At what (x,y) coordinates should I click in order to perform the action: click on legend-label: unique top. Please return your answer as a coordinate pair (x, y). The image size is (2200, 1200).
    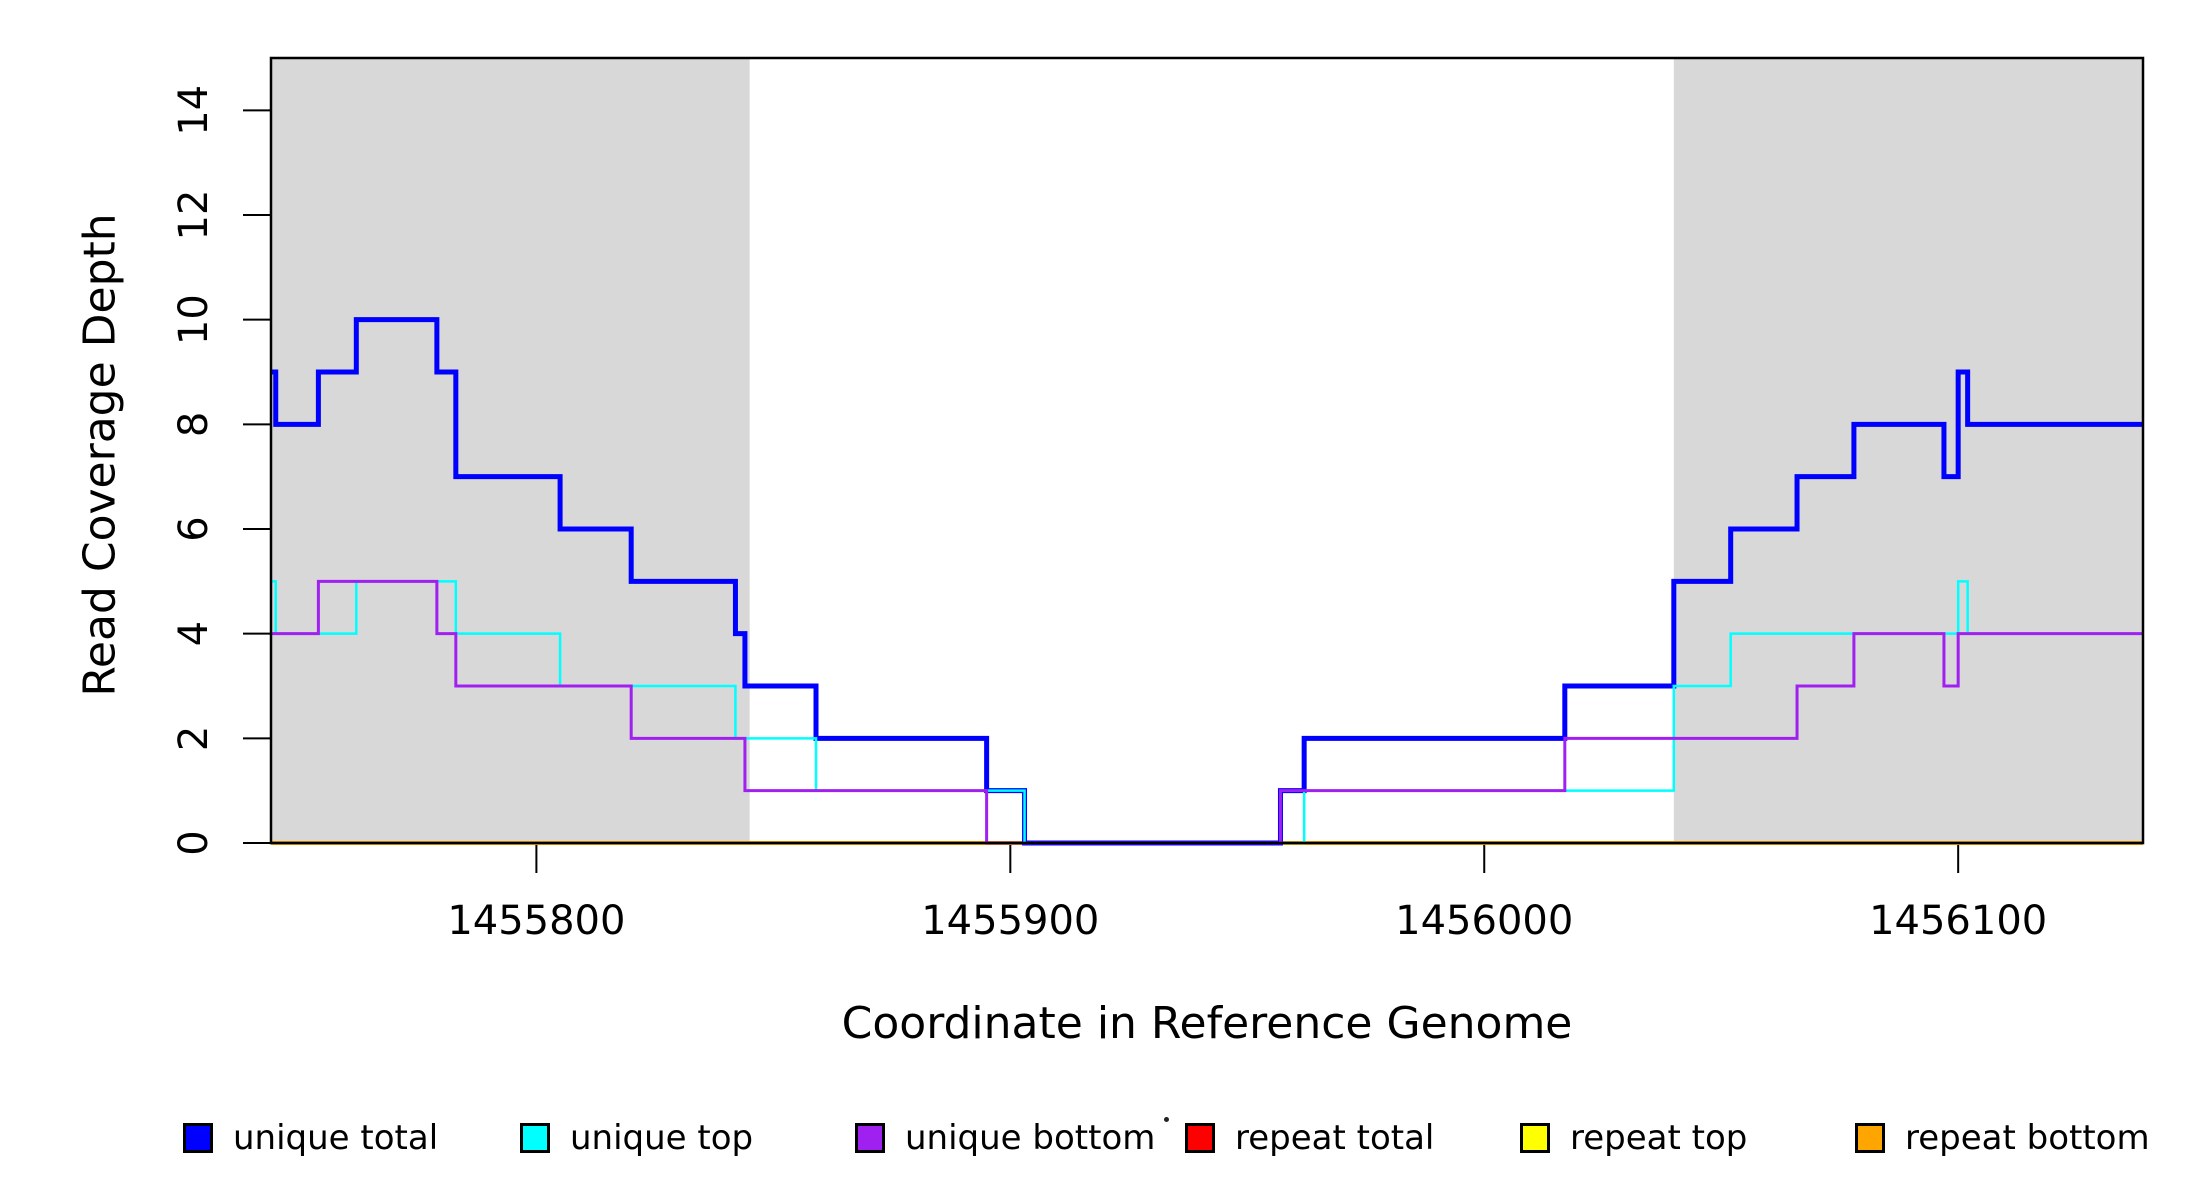
    Looking at the image, I should click on (662, 1138).